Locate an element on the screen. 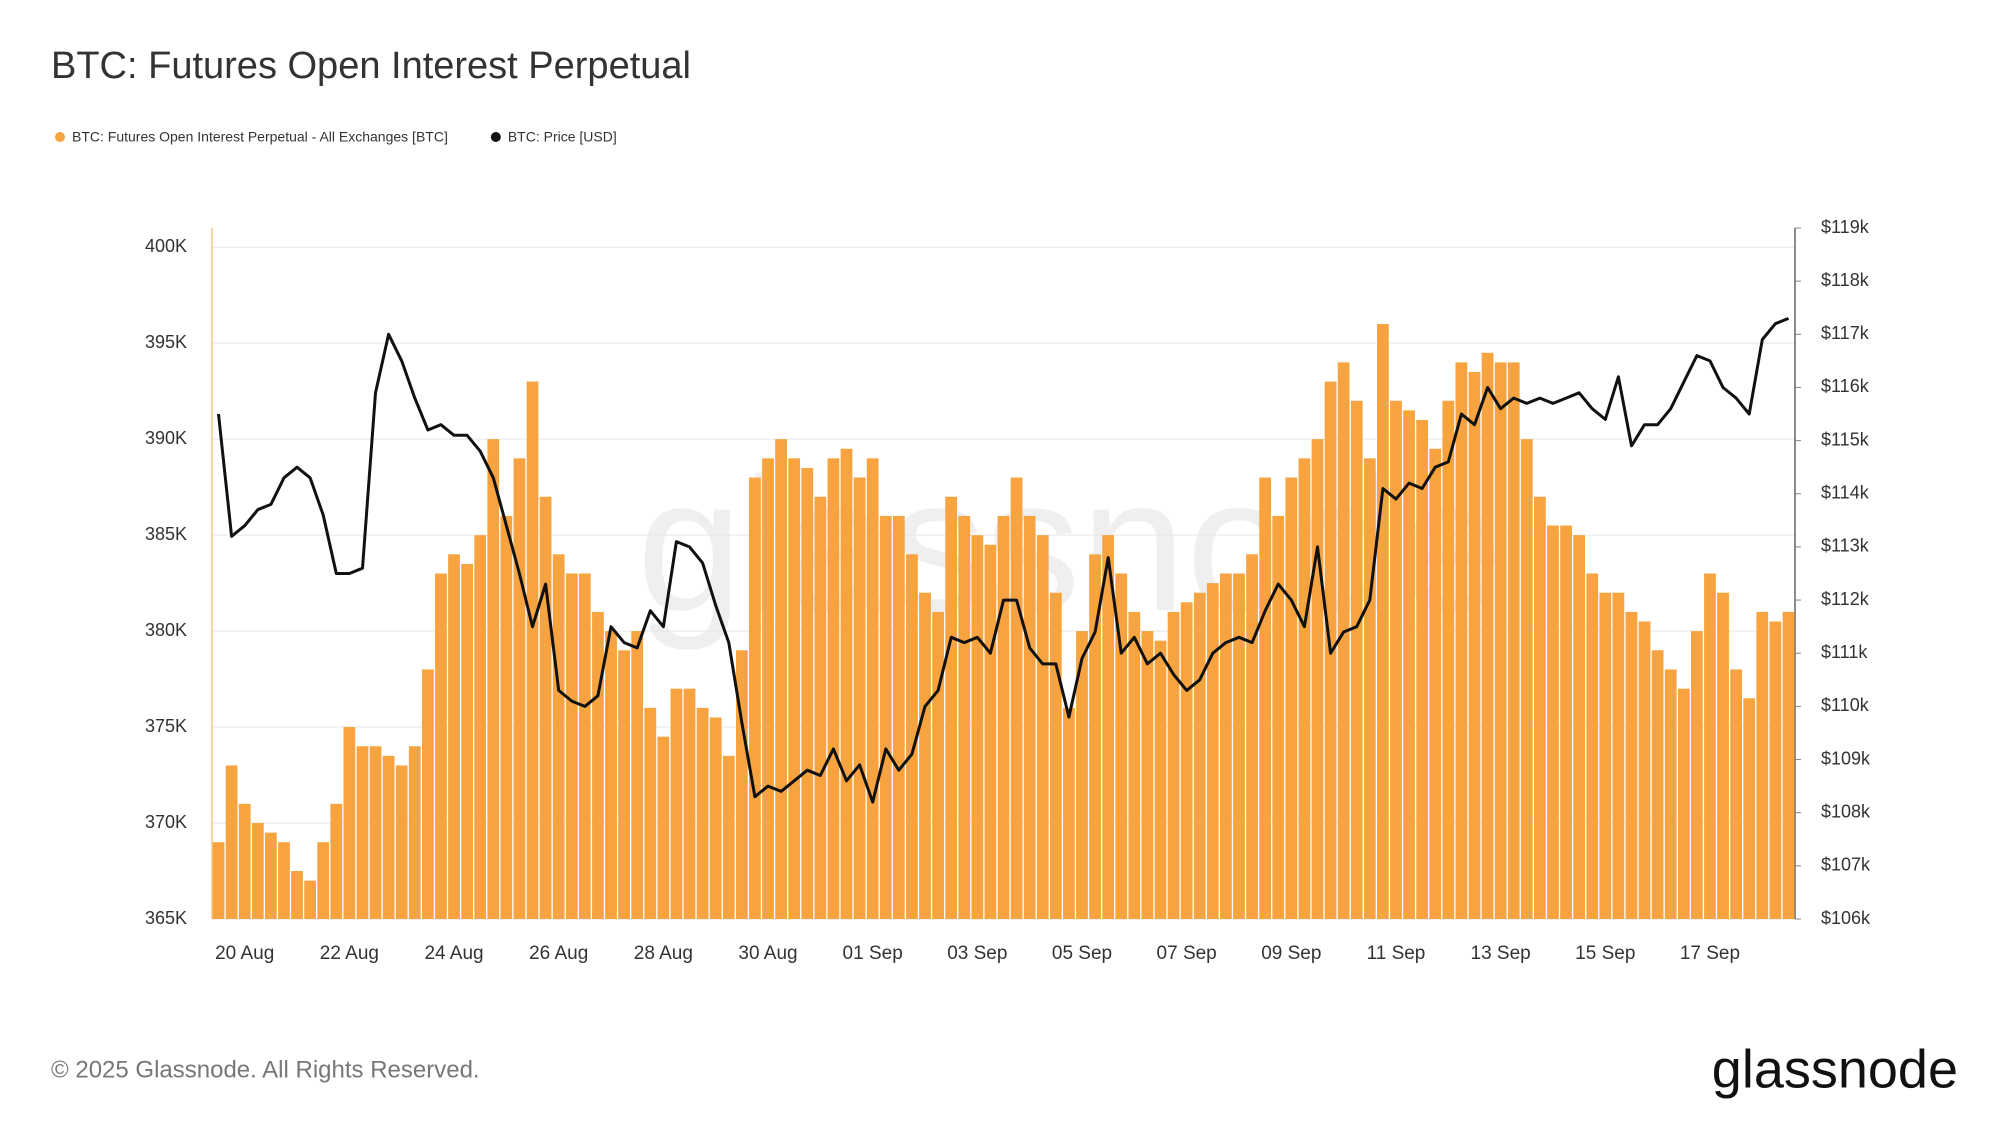 This screenshot has height=1130, width=2000. x-tick-label: 24 Aug is located at coordinates (453, 953).